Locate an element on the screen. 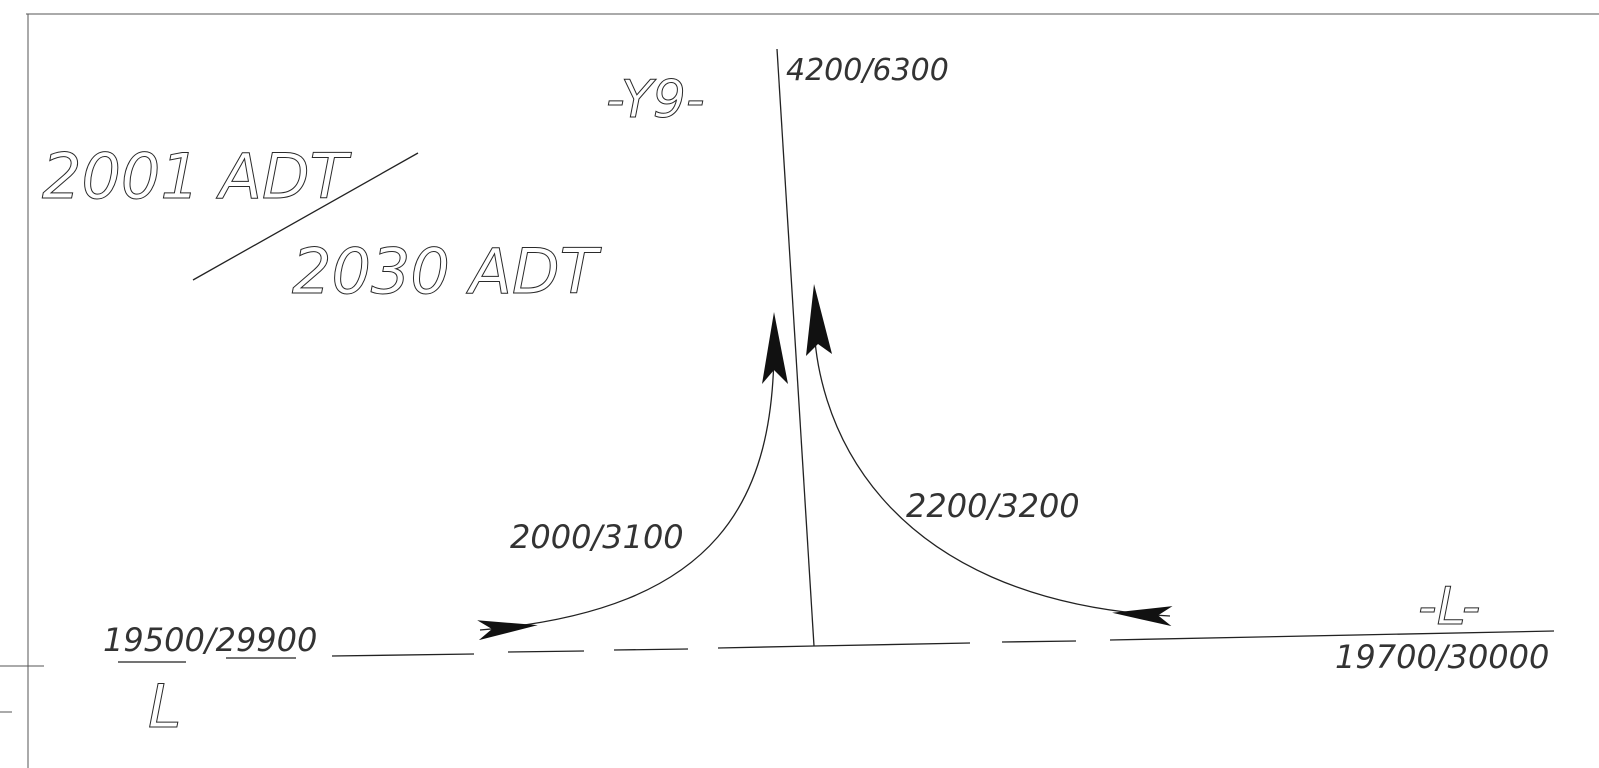 This screenshot has height=768, width=1599. left-turn-up-arrowhead is located at coordinates (775, 348).